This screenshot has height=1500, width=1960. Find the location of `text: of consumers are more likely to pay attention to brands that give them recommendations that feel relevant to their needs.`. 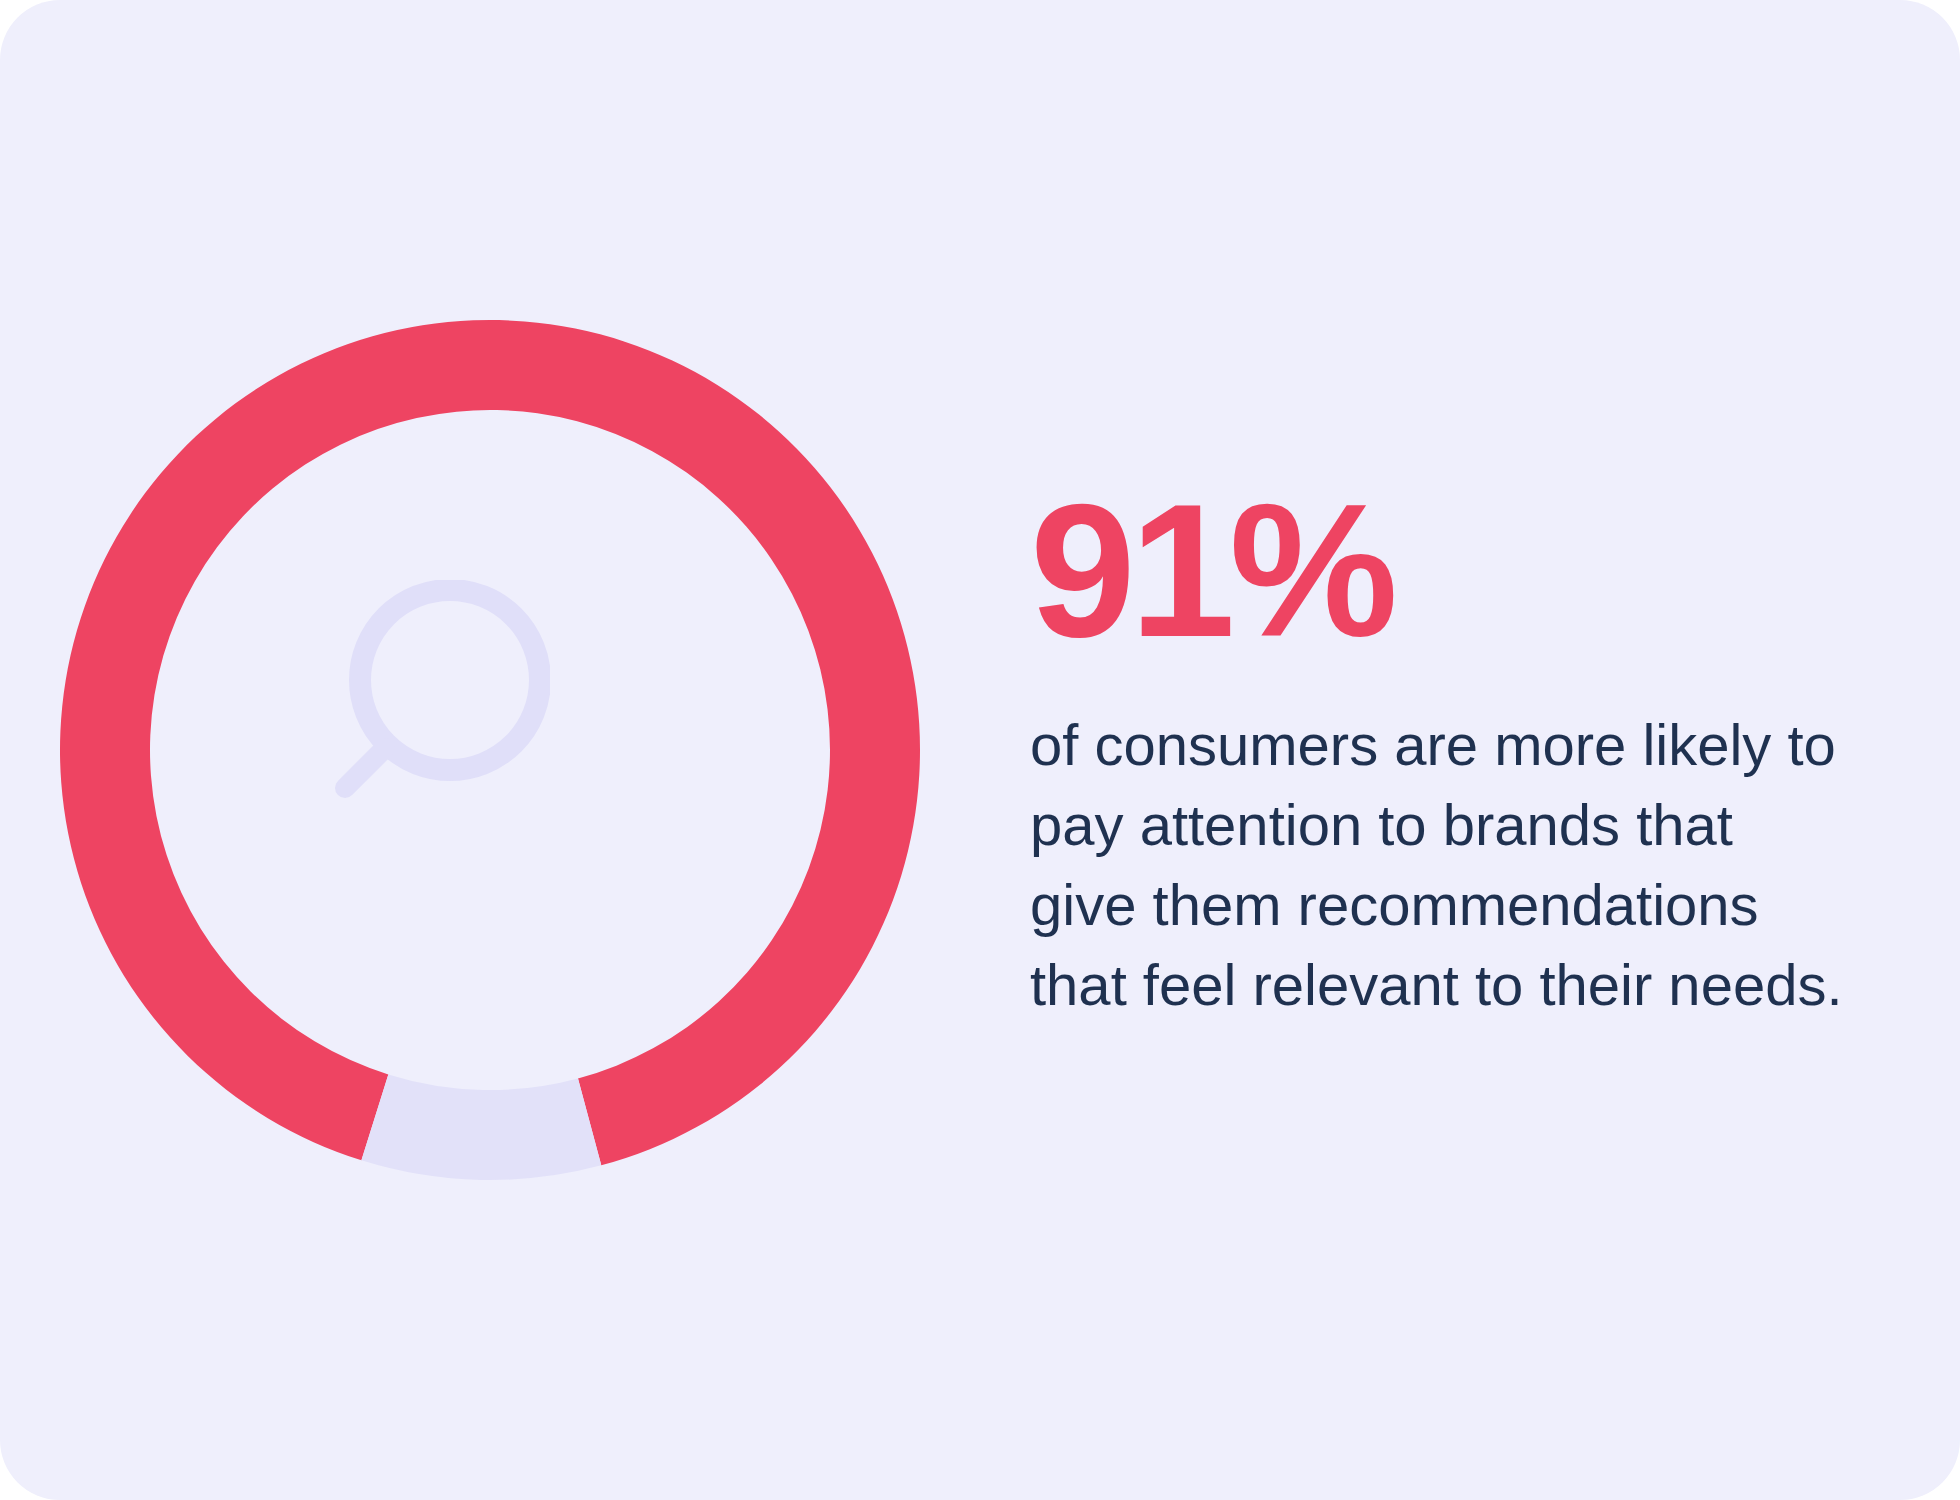

text: of consumers are more likely to pay attention to brands that give them recommendations that feel relevant to their needs. is located at coordinates (1437, 865).